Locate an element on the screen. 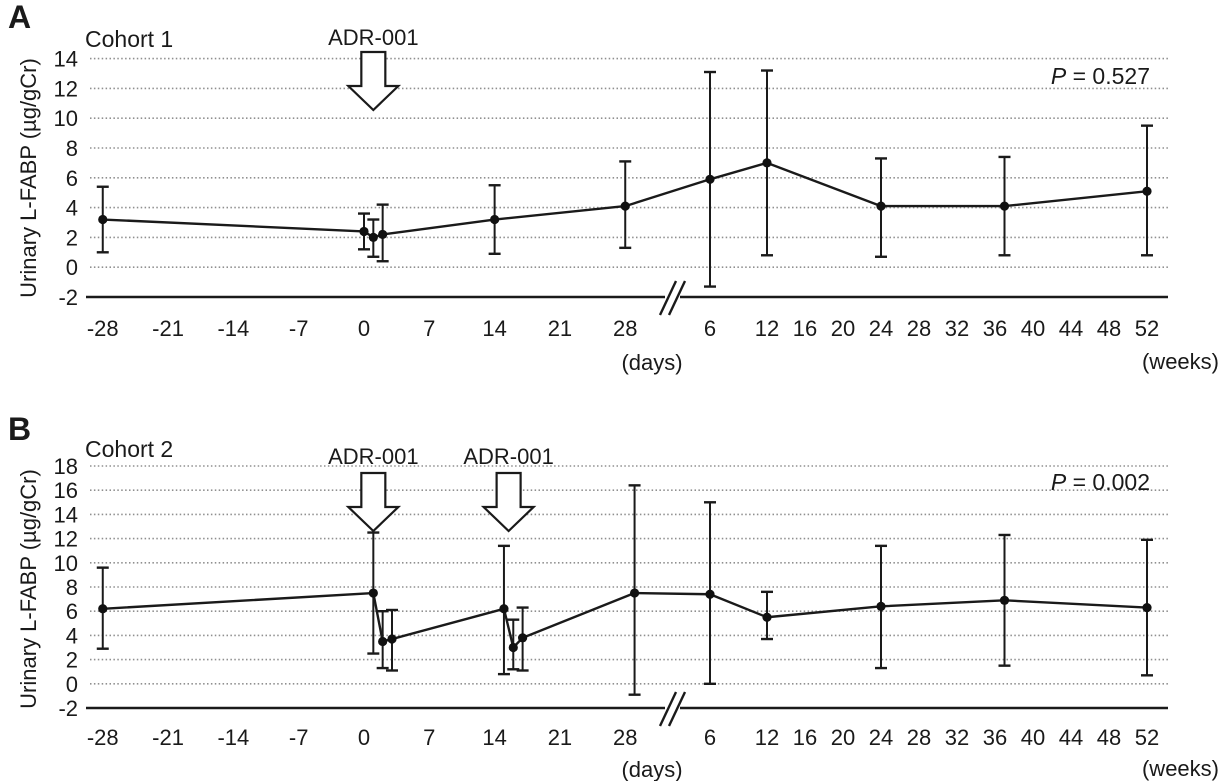 The height and width of the screenshot is (781, 1220). y-tick-label: 16 is located at coordinates (66, 490).